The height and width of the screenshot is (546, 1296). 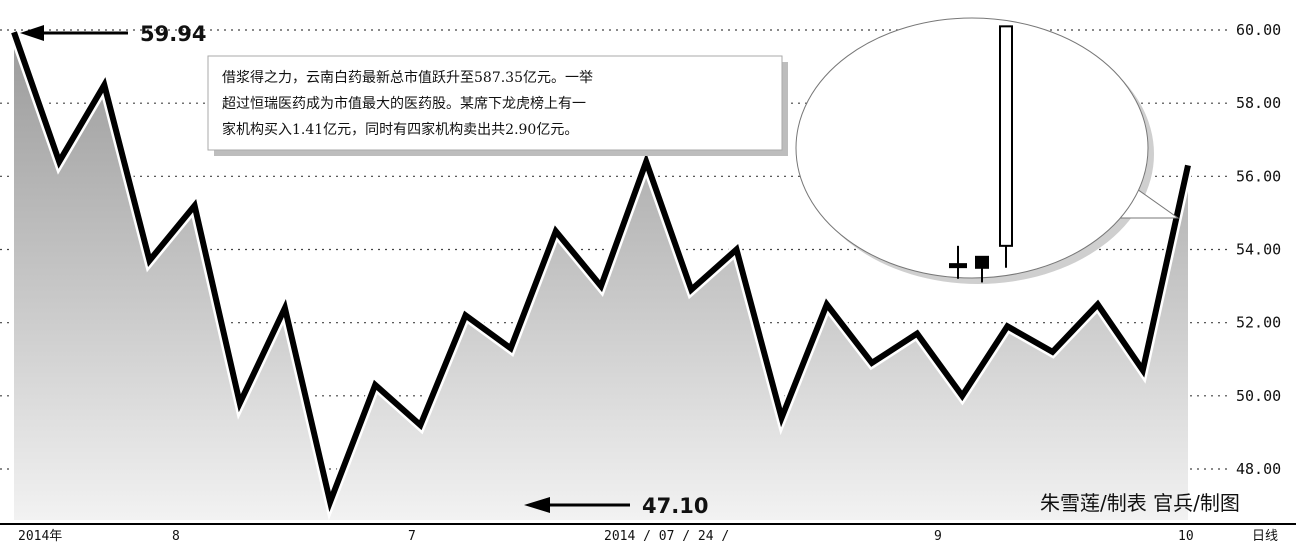 What do you see at coordinates (616, 506) in the screenshot?
I see `min-callout: 47.10` at bounding box center [616, 506].